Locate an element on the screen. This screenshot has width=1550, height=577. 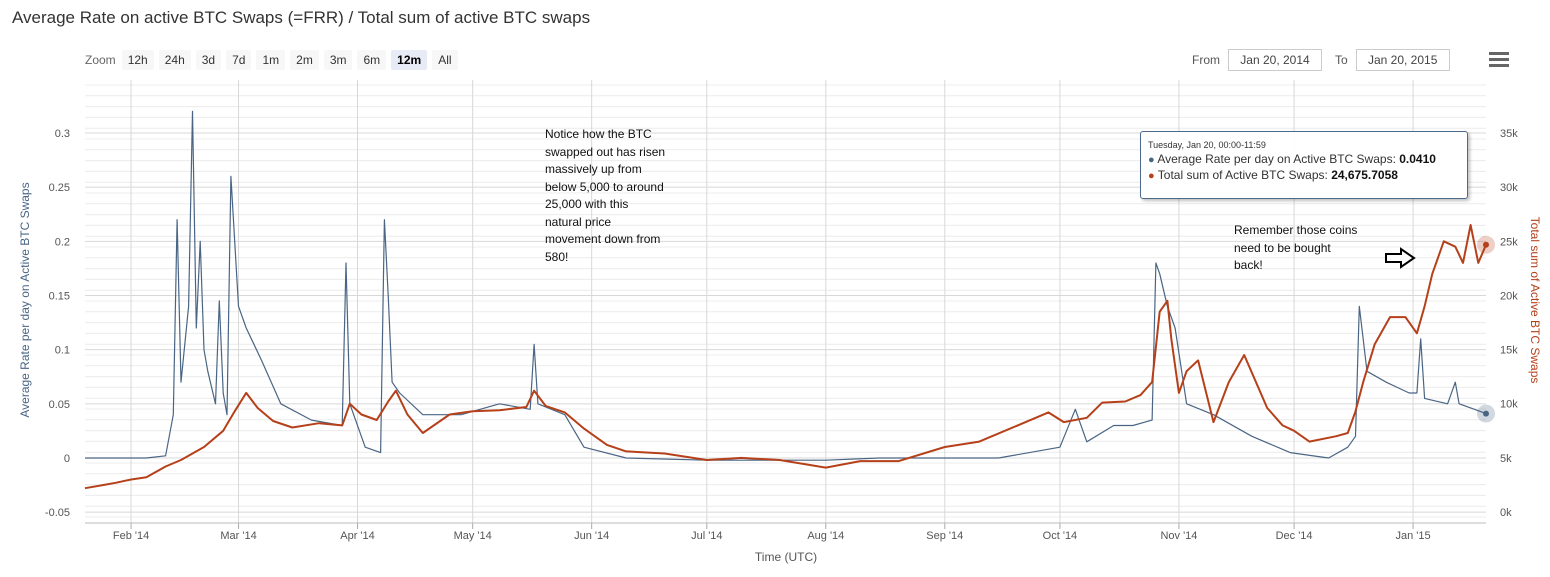
zoom-button-3d: 3d is located at coordinates (208, 60).